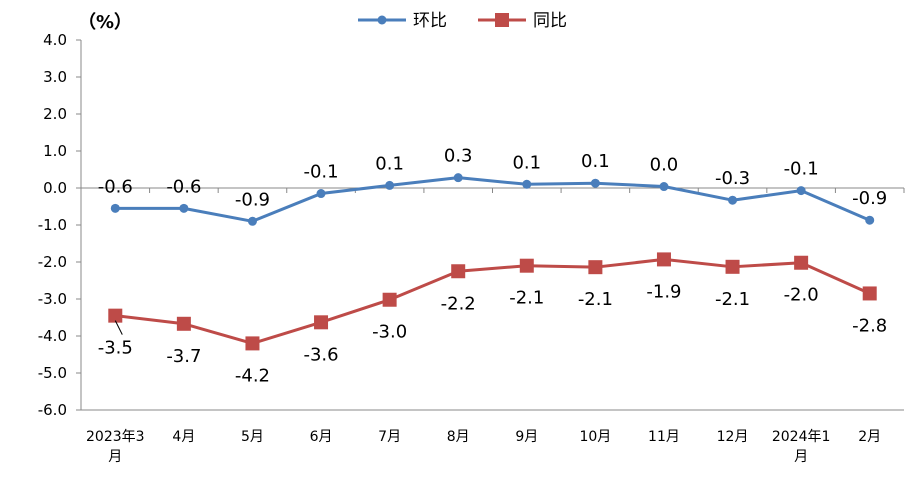 This screenshot has height=482, width=908. Describe the element at coordinates (664, 165) in the screenshot. I see `data-label: 0.0` at that location.